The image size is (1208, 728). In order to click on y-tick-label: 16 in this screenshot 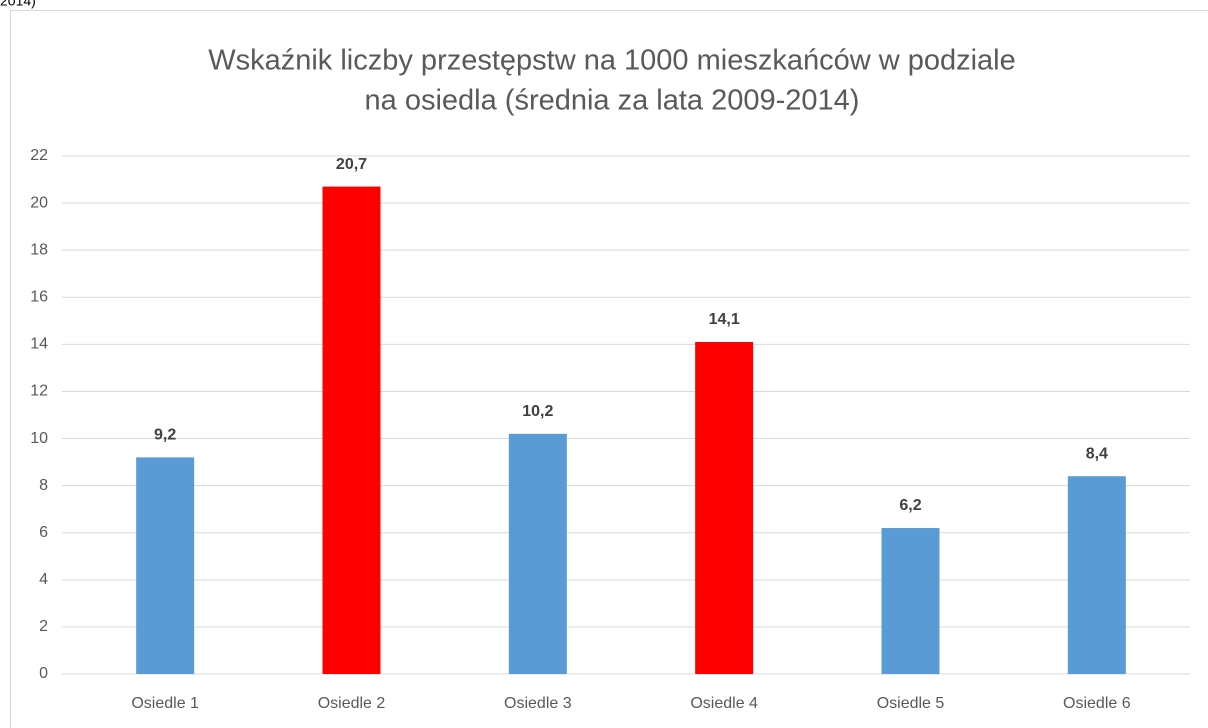, I will do `click(39, 296)`.